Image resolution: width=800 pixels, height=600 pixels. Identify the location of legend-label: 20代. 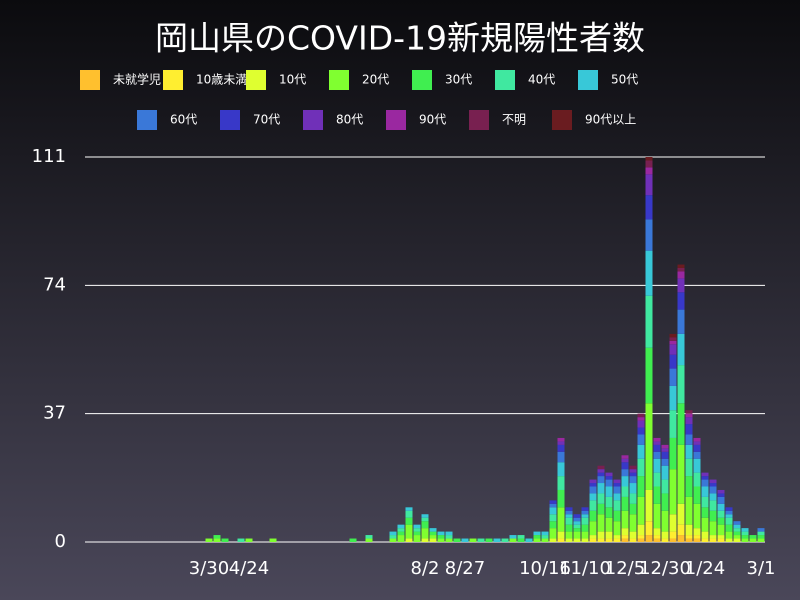
(375, 80).